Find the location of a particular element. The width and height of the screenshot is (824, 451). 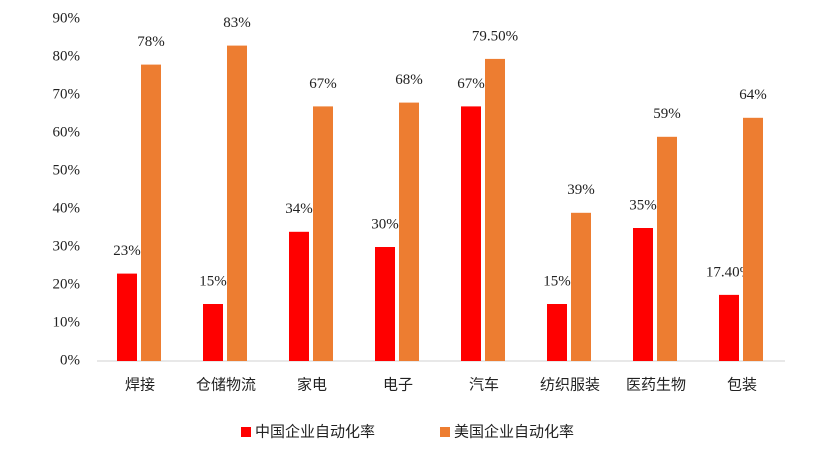

value-label: 78% is located at coordinates (151, 42).